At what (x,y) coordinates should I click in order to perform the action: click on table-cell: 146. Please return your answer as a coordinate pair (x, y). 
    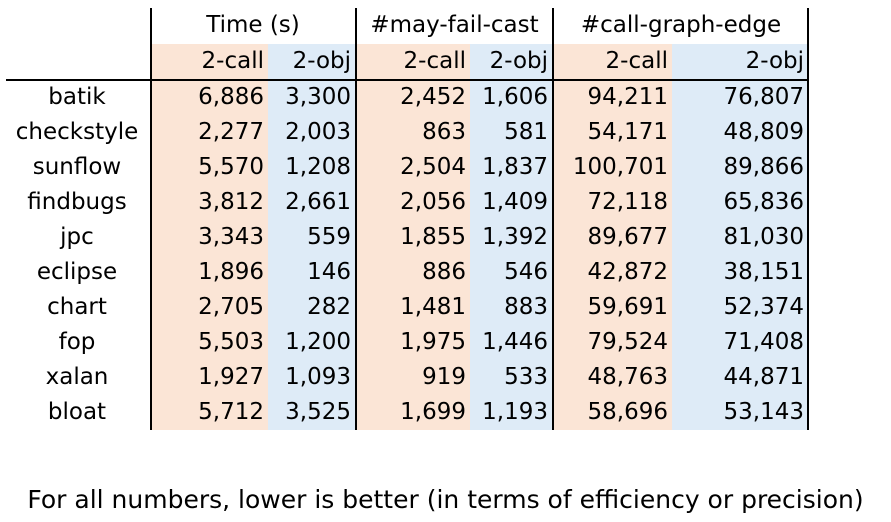
    Looking at the image, I should click on (329, 272).